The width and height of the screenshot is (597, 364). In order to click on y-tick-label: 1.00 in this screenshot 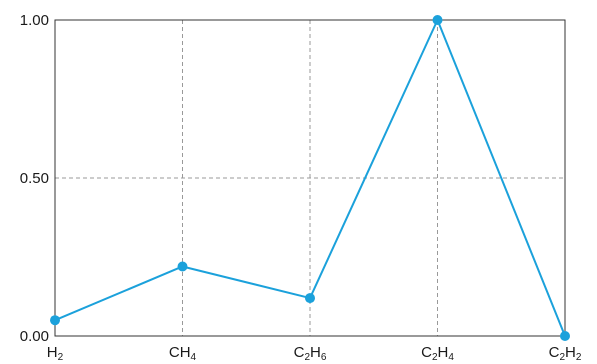, I will do `click(34, 20)`.